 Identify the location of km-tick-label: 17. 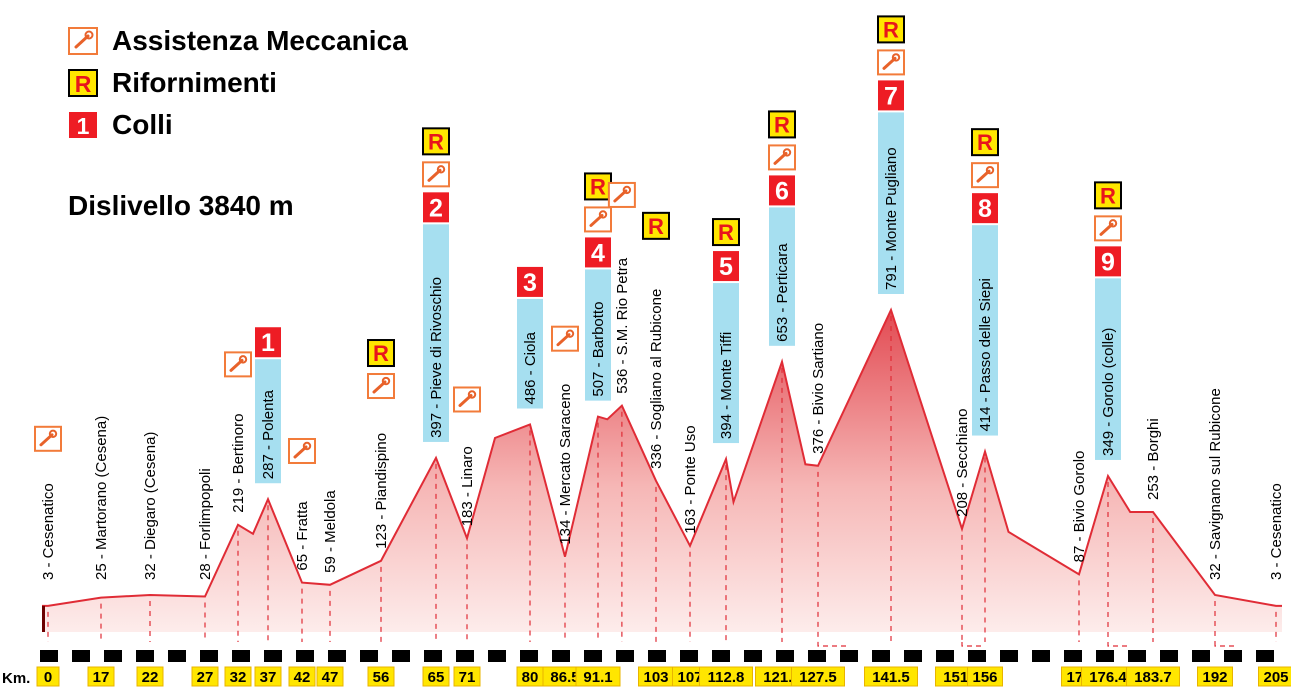
(101, 676).